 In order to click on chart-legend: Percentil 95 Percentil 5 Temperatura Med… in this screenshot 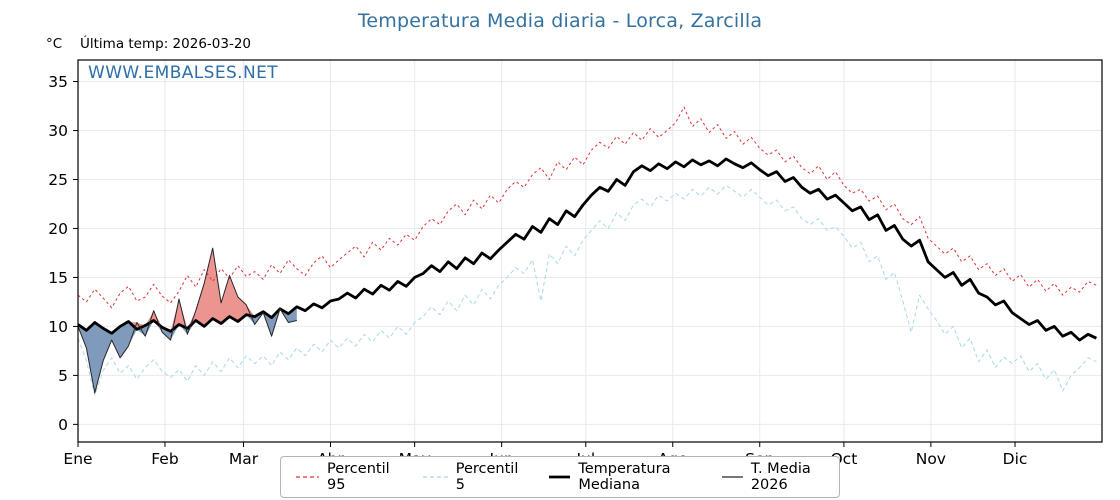, I will do `click(560, 477)`.